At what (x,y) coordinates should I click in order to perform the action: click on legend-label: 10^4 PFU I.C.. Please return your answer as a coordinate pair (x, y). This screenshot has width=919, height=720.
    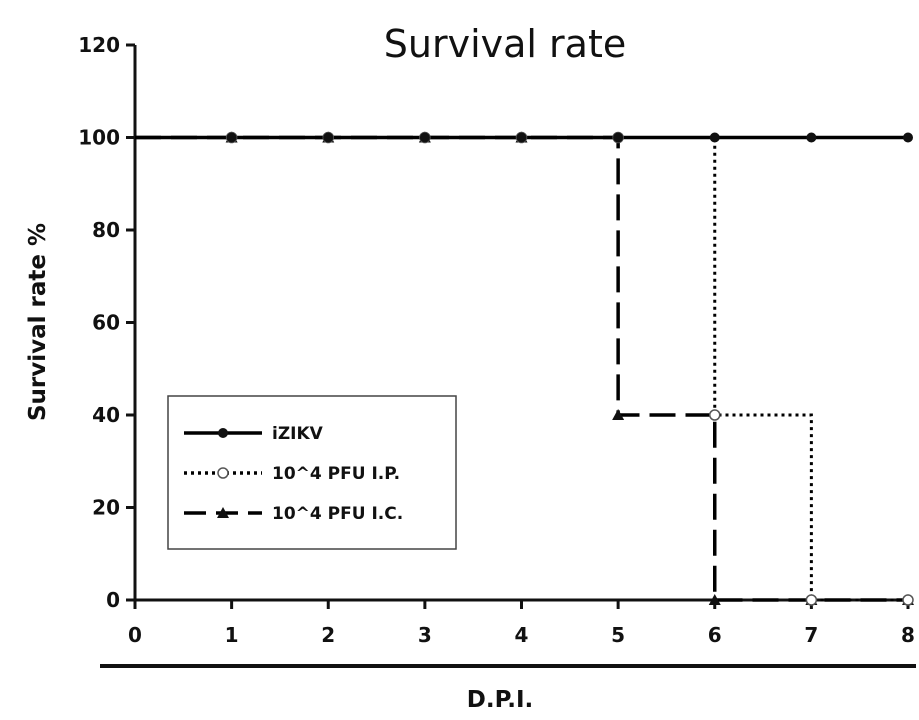
    Looking at the image, I should click on (337, 514).